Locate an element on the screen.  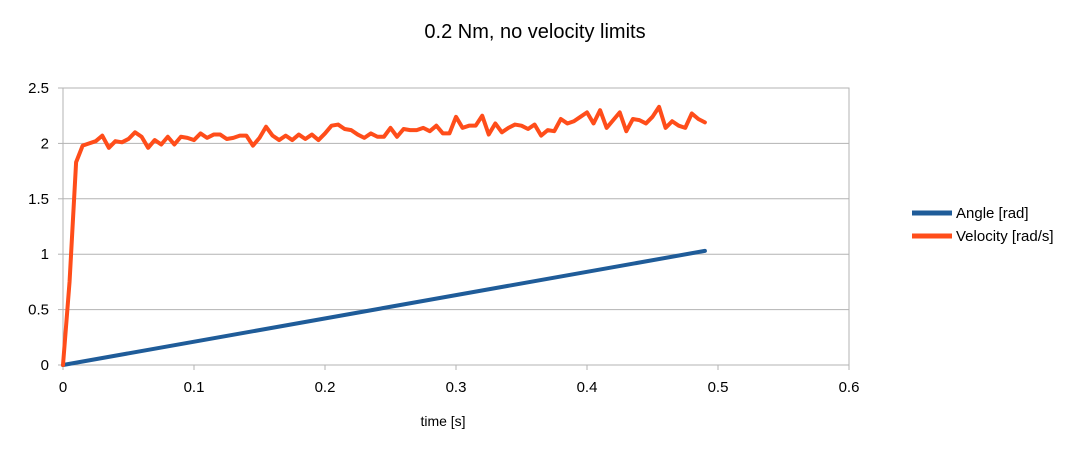
legend-label: Angle [rad] is located at coordinates (992, 213).